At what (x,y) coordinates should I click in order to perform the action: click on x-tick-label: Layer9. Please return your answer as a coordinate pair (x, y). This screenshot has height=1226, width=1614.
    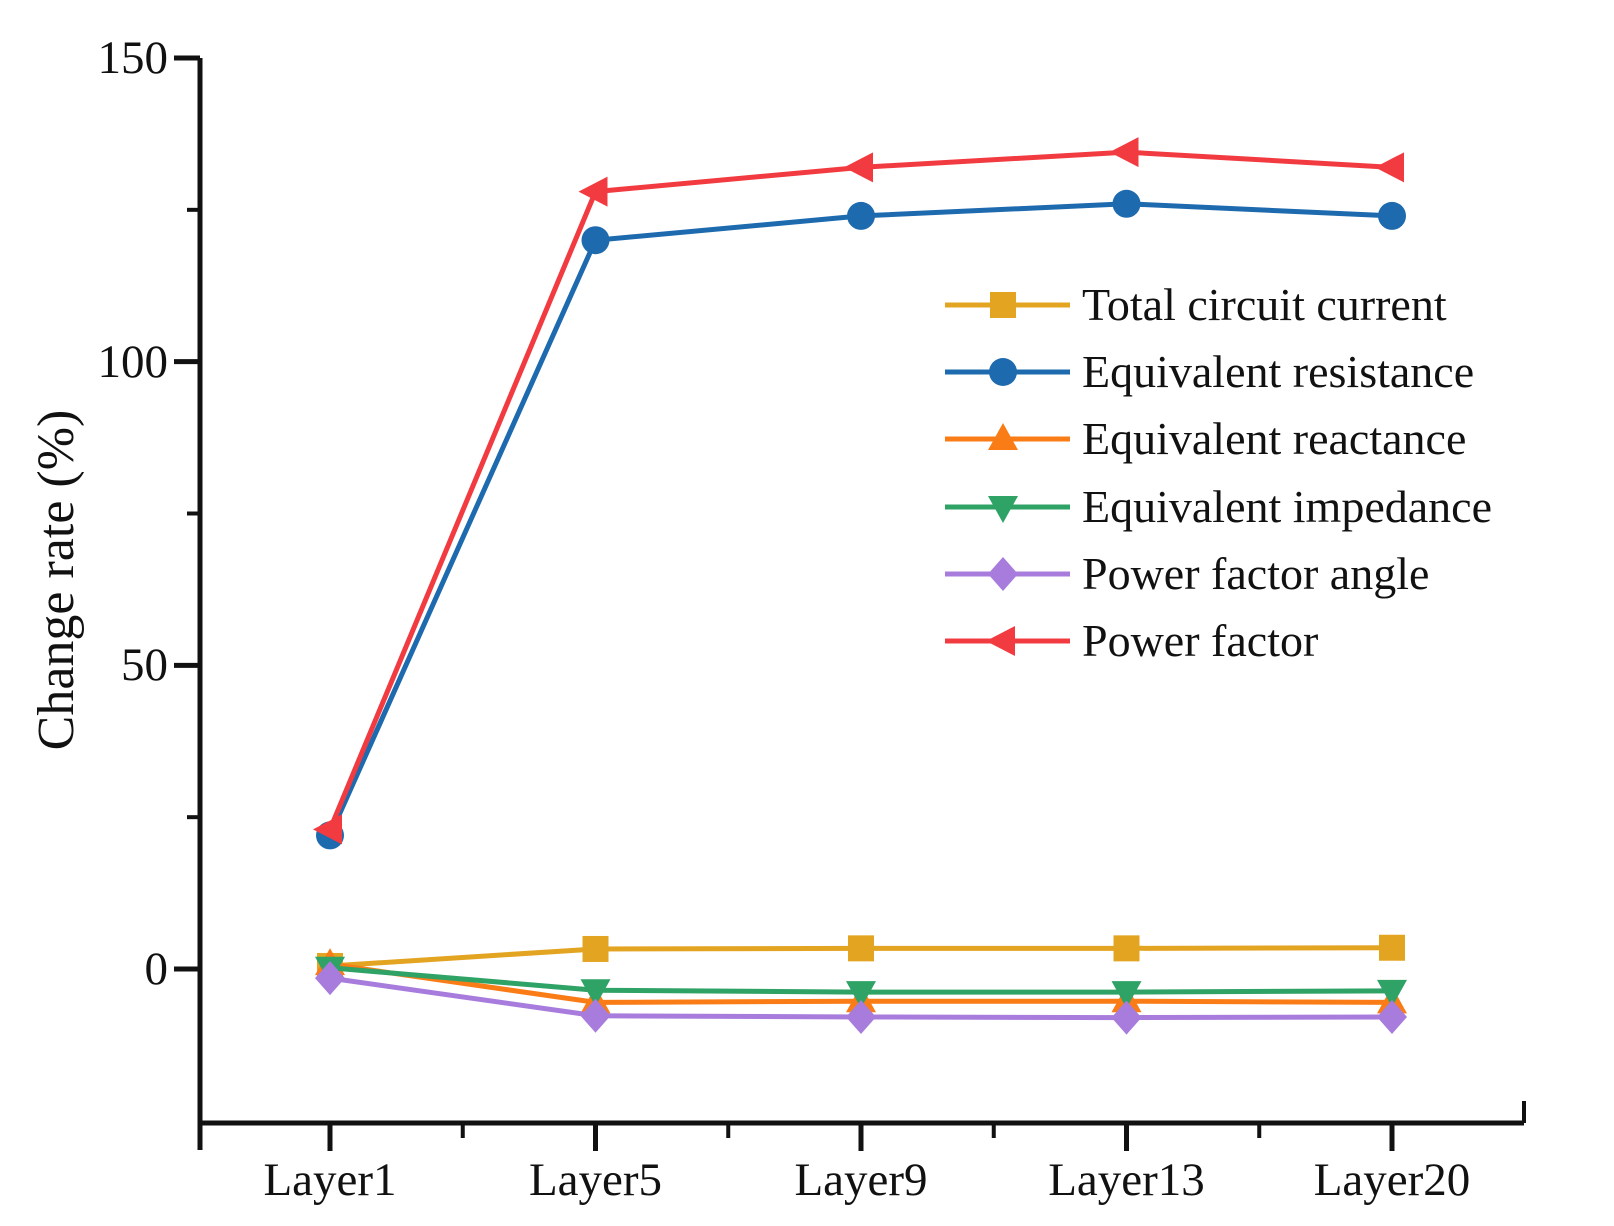
    Looking at the image, I should click on (861, 1180).